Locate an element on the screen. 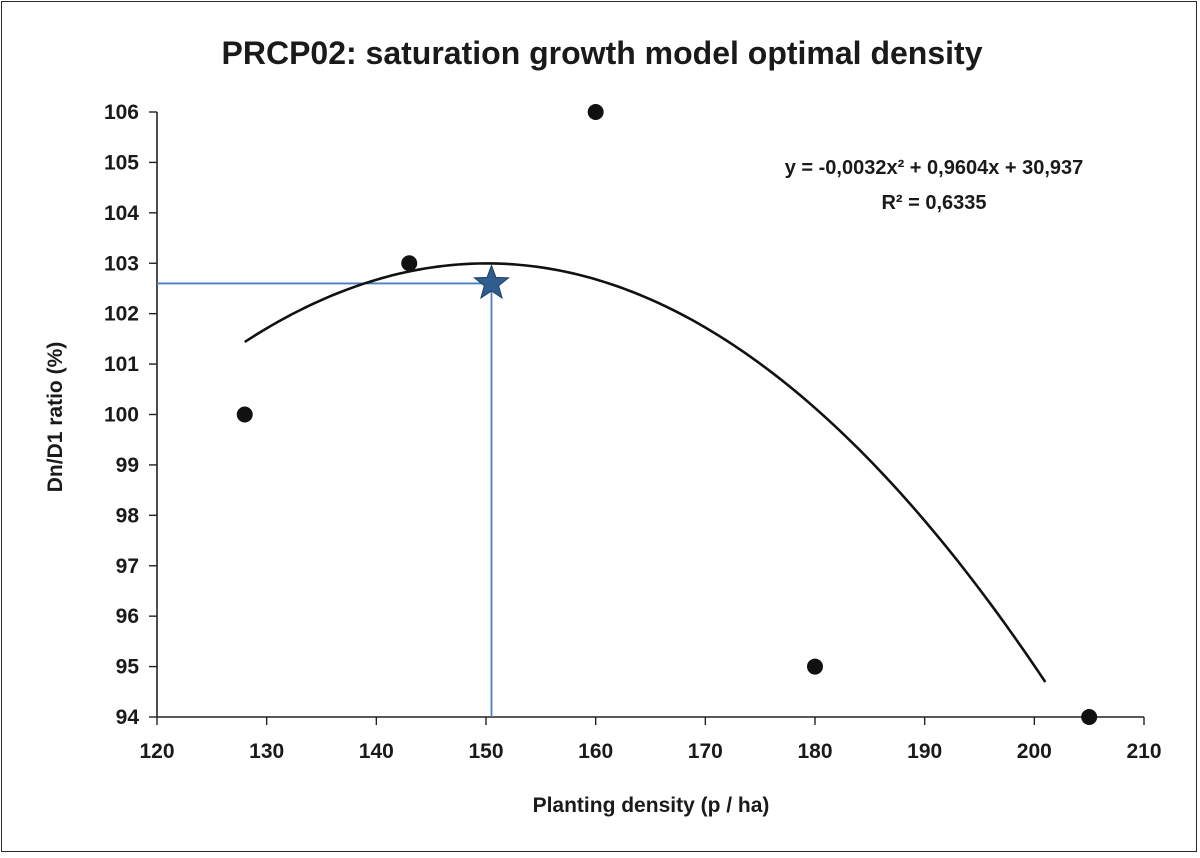  x-tick-label: 210 is located at coordinates (1143, 751).